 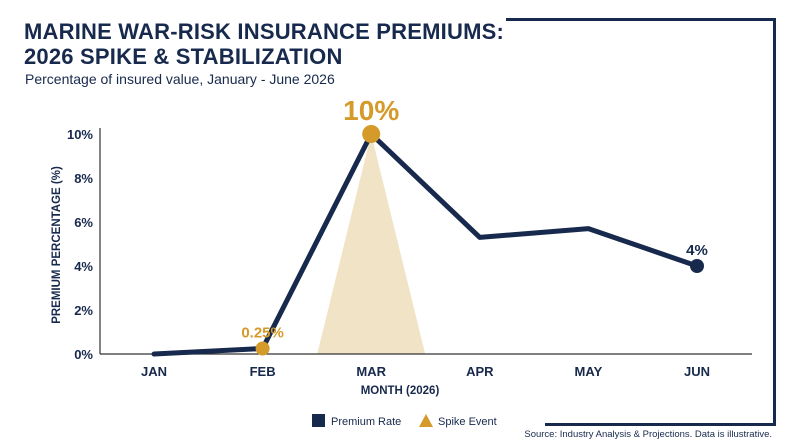 What do you see at coordinates (400, 391) in the screenshot?
I see `x-axis-title: MONTH (2026)` at bounding box center [400, 391].